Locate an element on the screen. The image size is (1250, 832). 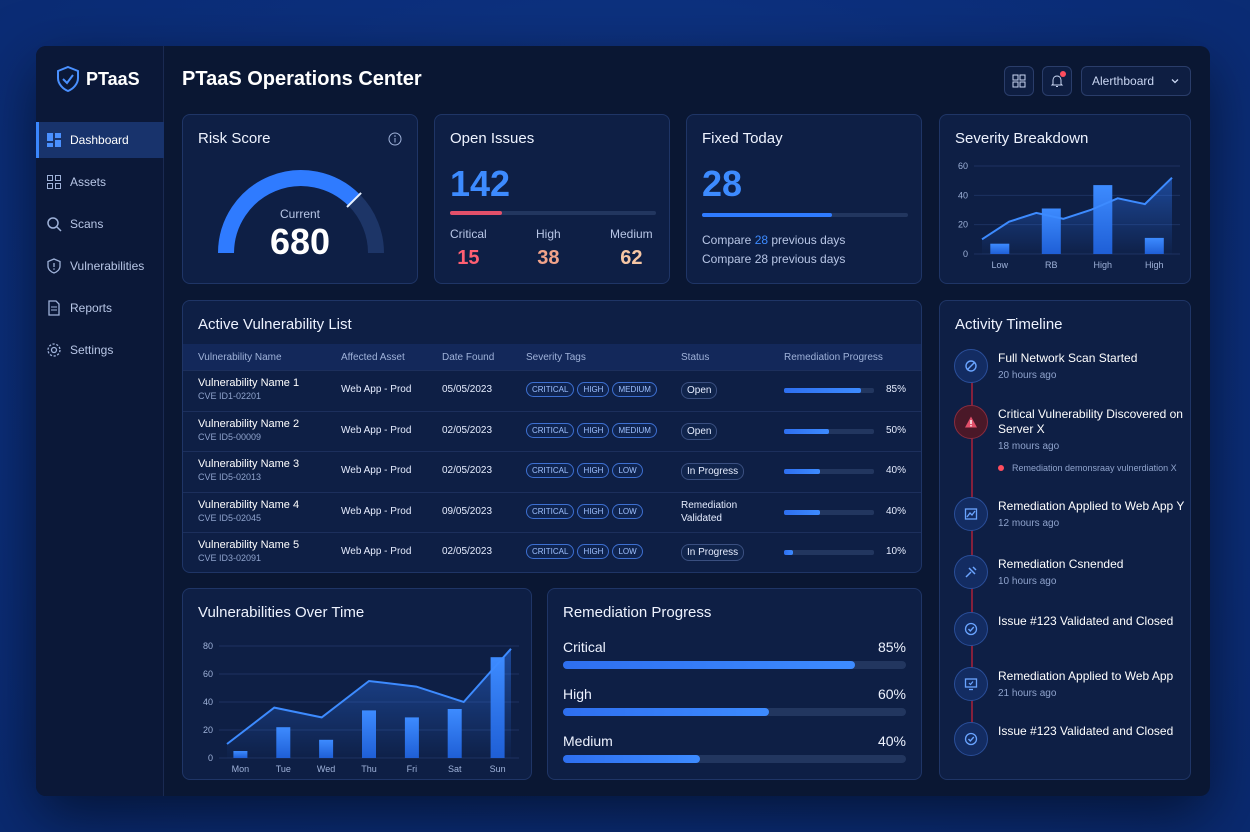
timeline-time: 18 mours ago is located at coordinates (1029, 446).